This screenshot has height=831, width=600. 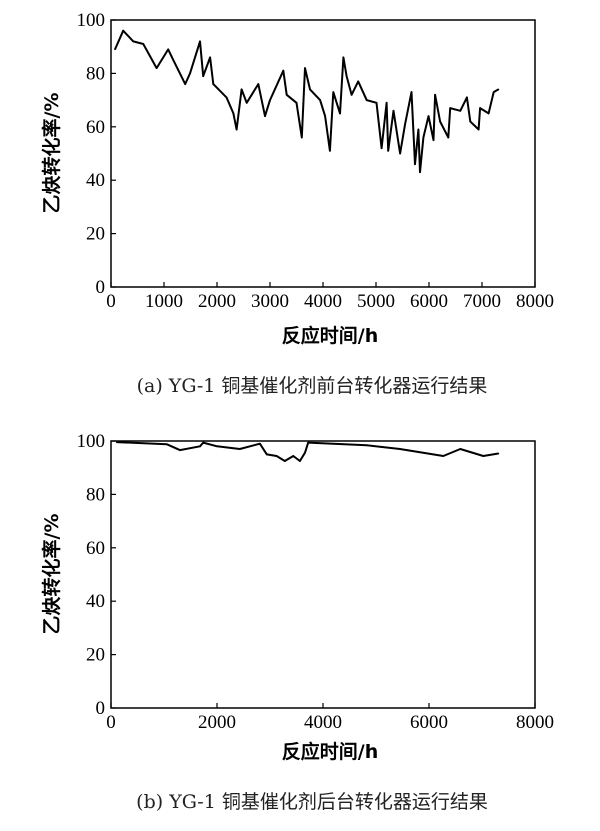 What do you see at coordinates (482, 301) in the screenshot?
I see `chart-a-x-tick-label: 7000` at bounding box center [482, 301].